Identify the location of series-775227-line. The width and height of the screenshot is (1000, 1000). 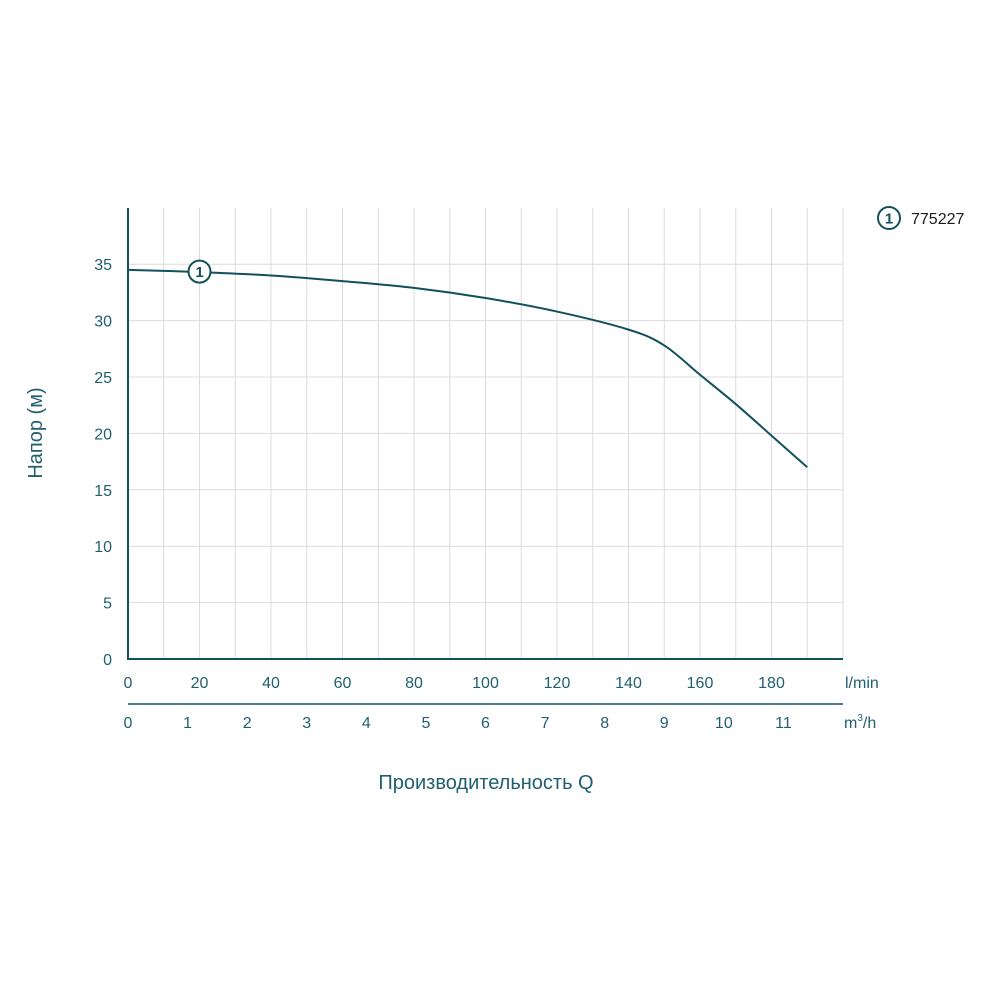
(467, 368).